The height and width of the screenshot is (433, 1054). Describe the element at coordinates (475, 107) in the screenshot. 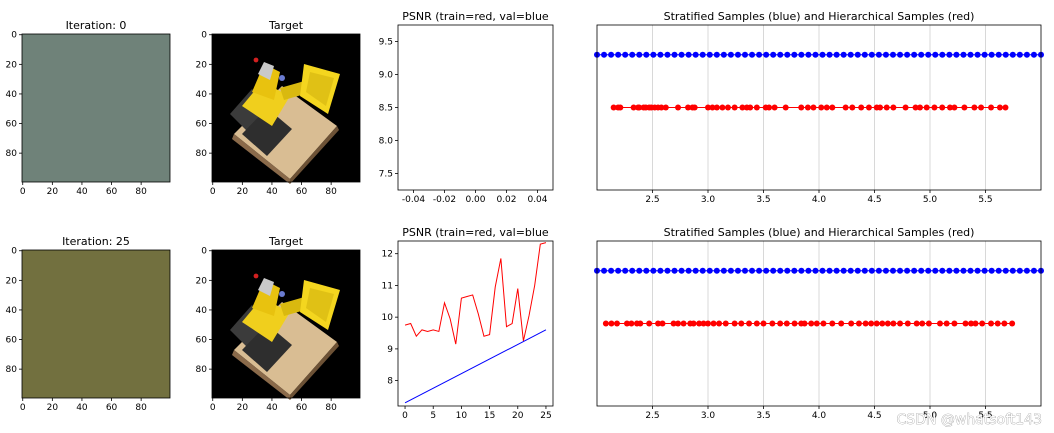

I see `axes-background` at that location.